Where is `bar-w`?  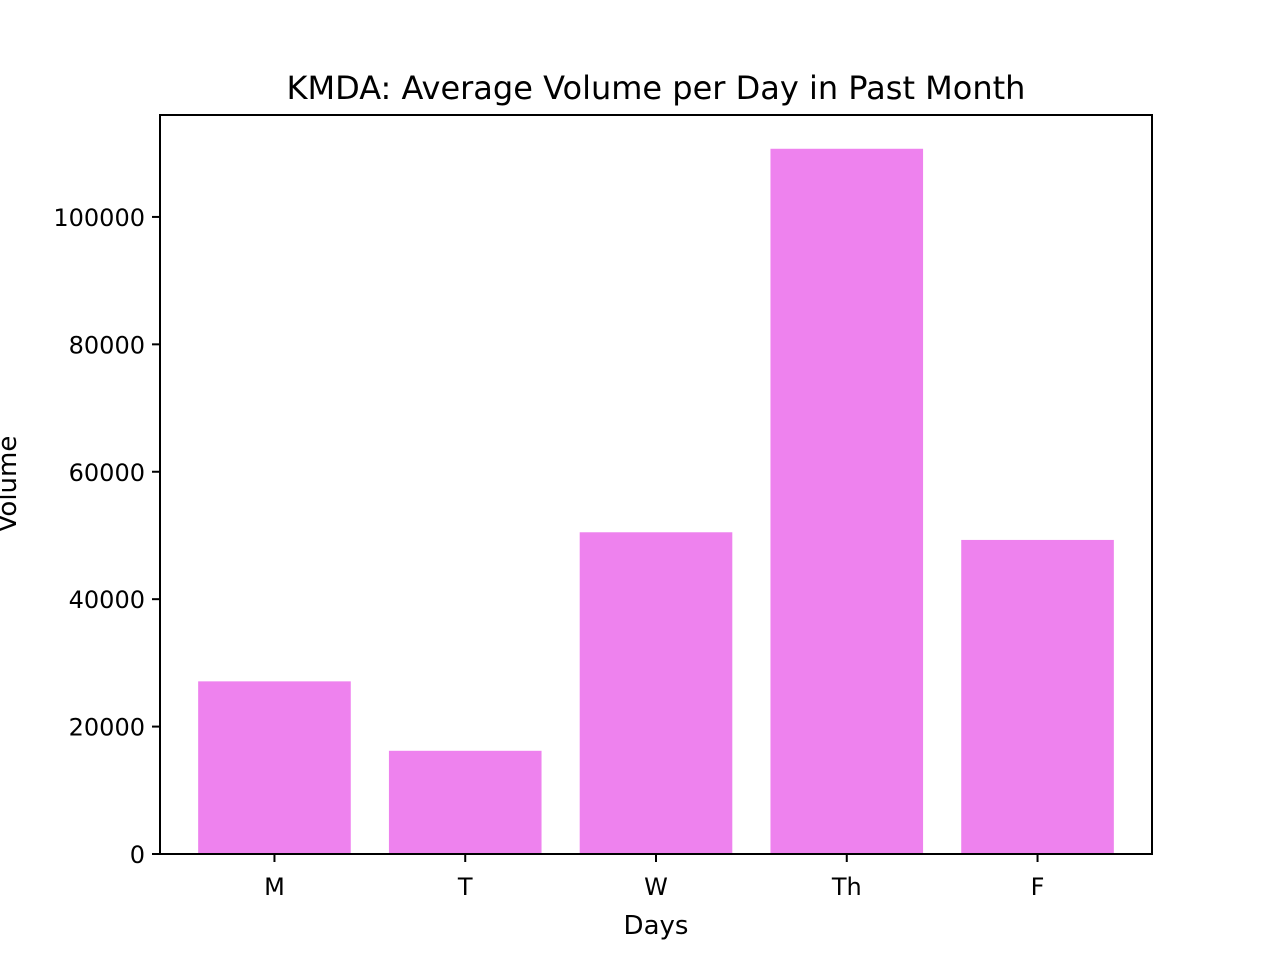
bar-w is located at coordinates (656, 693).